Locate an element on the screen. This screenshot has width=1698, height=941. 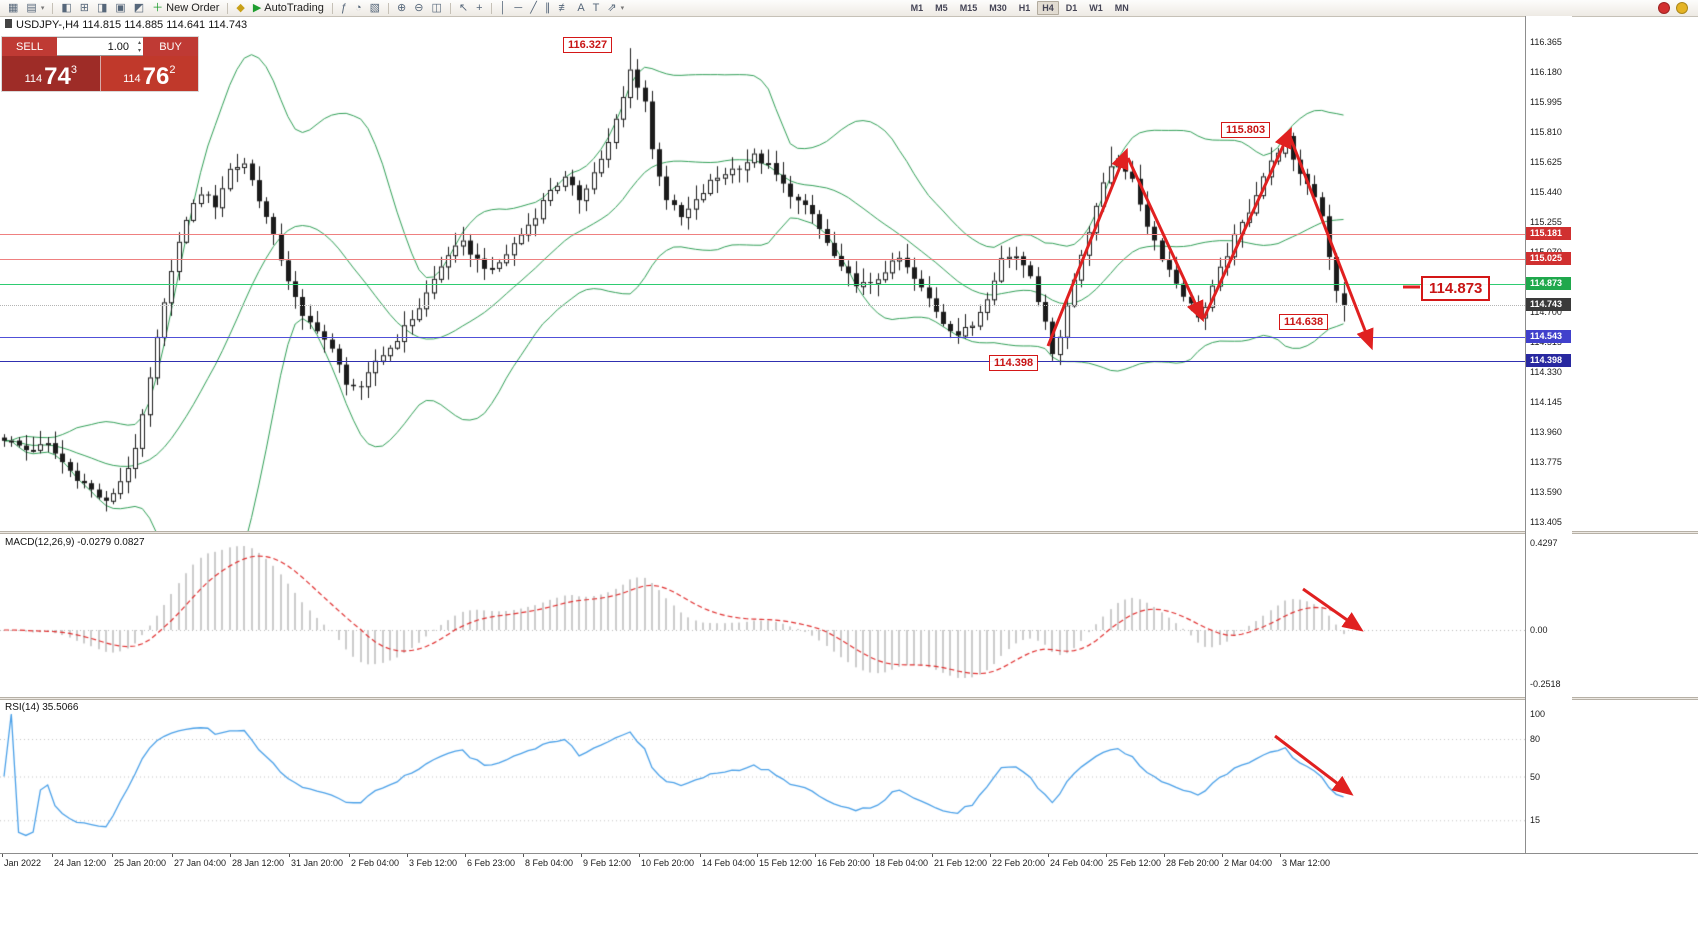
time-label: 3 Mar 12:00 is located at coordinates (1306, 863).